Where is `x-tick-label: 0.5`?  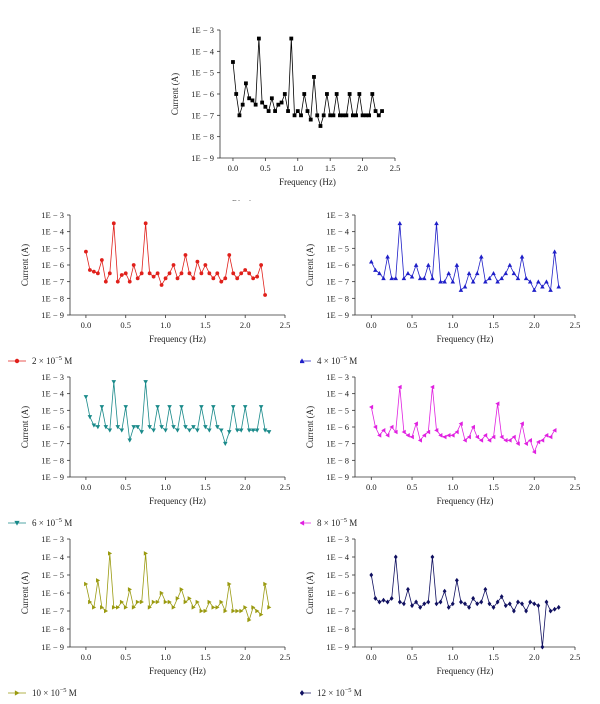 x-tick-label: 0.5 is located at coordinates (125, 487).